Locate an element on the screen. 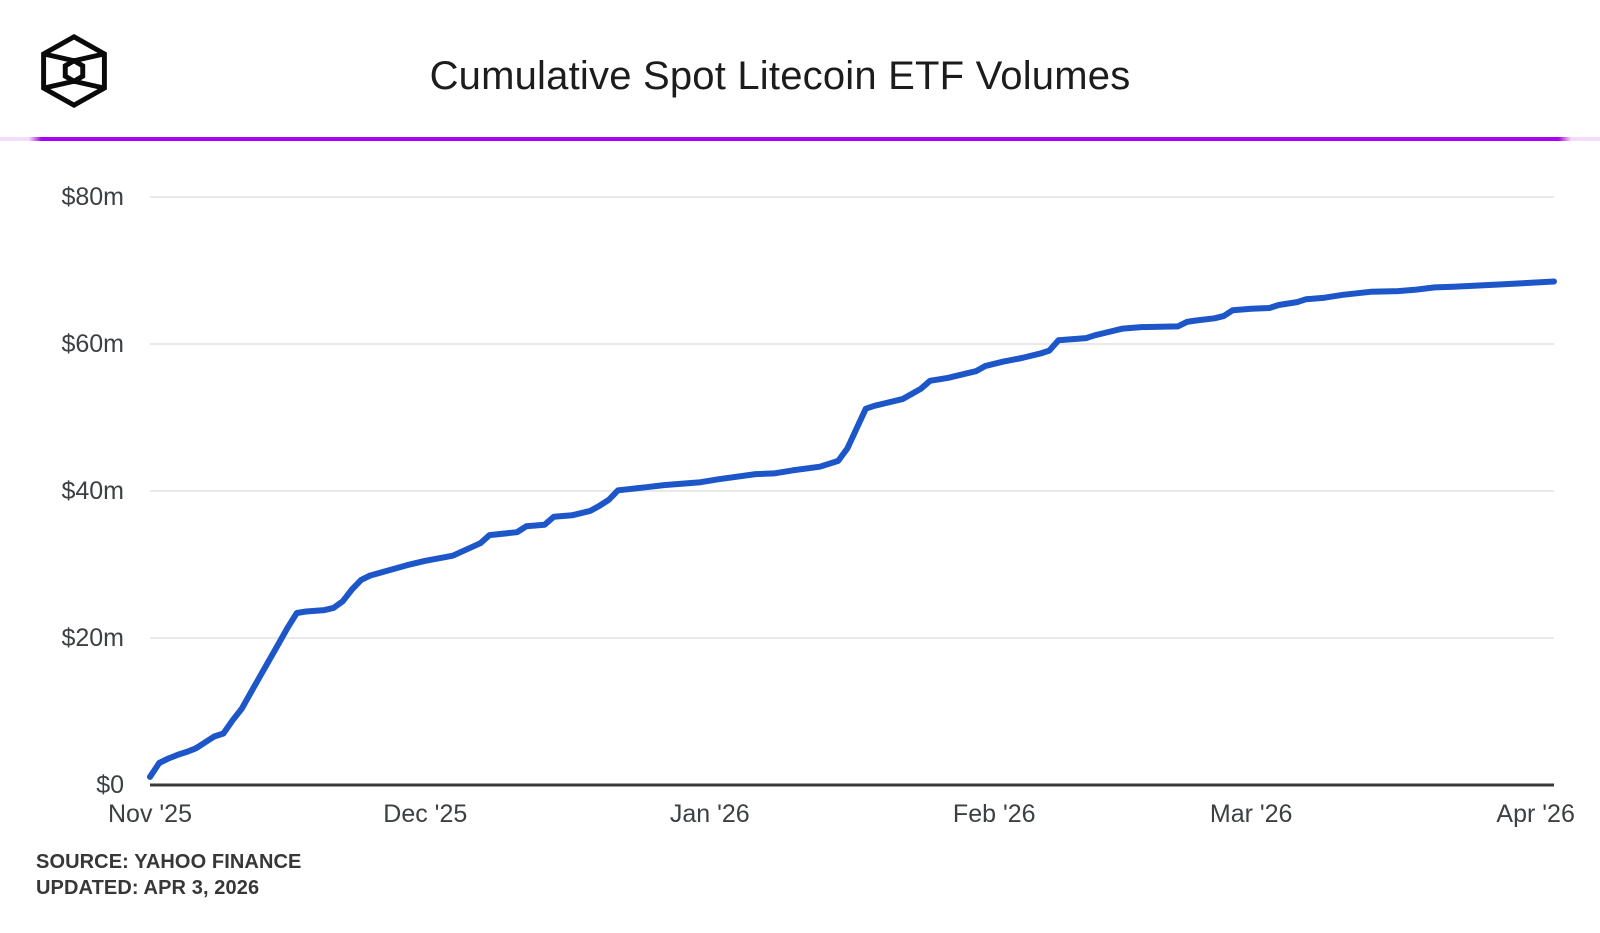  header-divider is located at coordinates (800, 139).